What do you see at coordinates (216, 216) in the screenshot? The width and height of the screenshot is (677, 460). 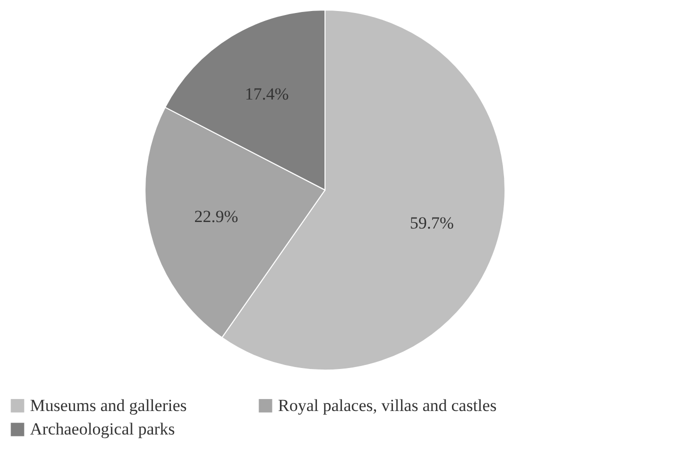 I see `data-label: 22.9%` at bounding box center [216, 216].